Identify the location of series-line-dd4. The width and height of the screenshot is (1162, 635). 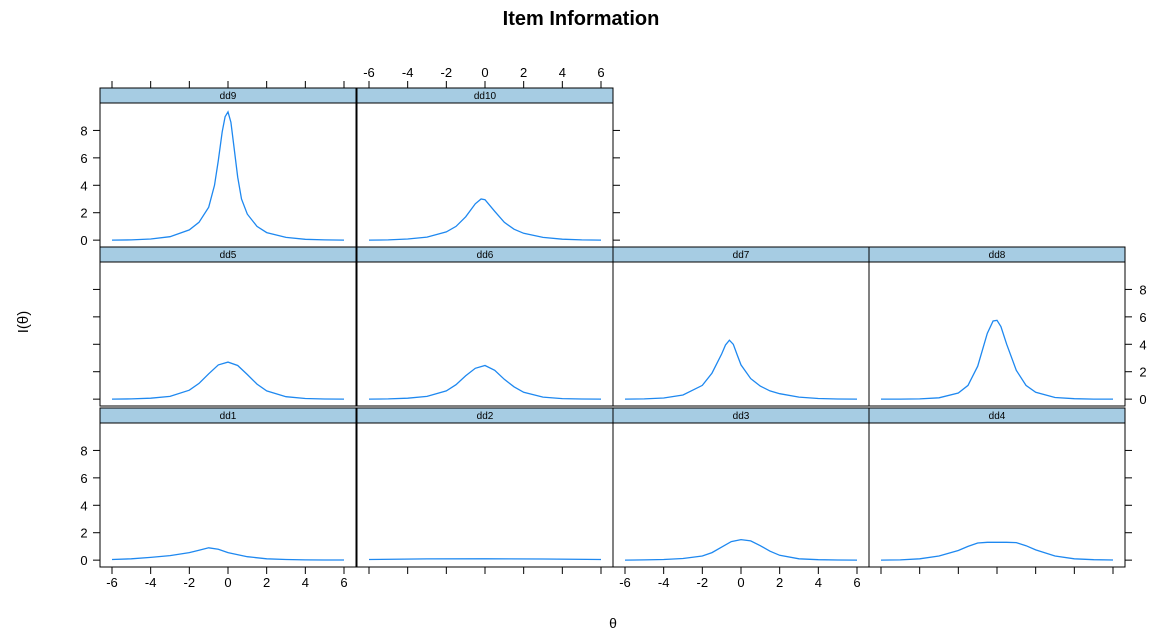
(997, 551).